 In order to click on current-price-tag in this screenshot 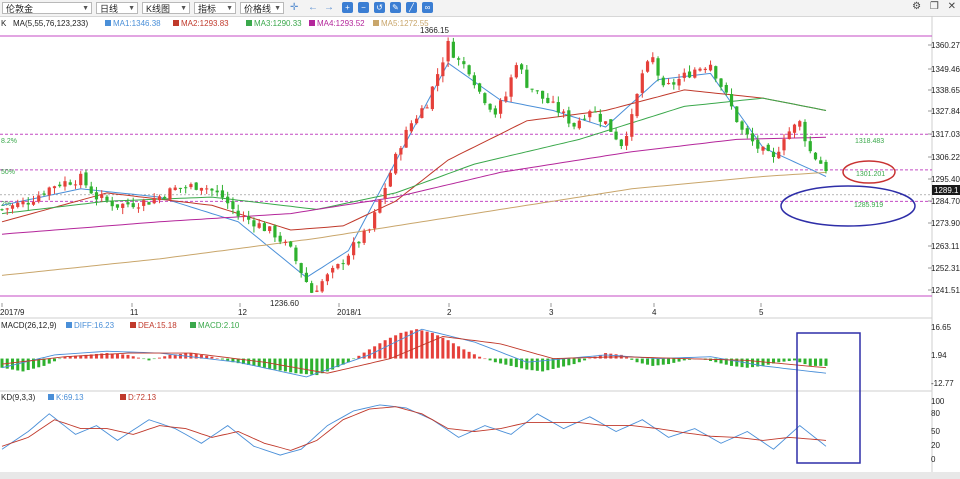, I will do `click(946, 190)`.